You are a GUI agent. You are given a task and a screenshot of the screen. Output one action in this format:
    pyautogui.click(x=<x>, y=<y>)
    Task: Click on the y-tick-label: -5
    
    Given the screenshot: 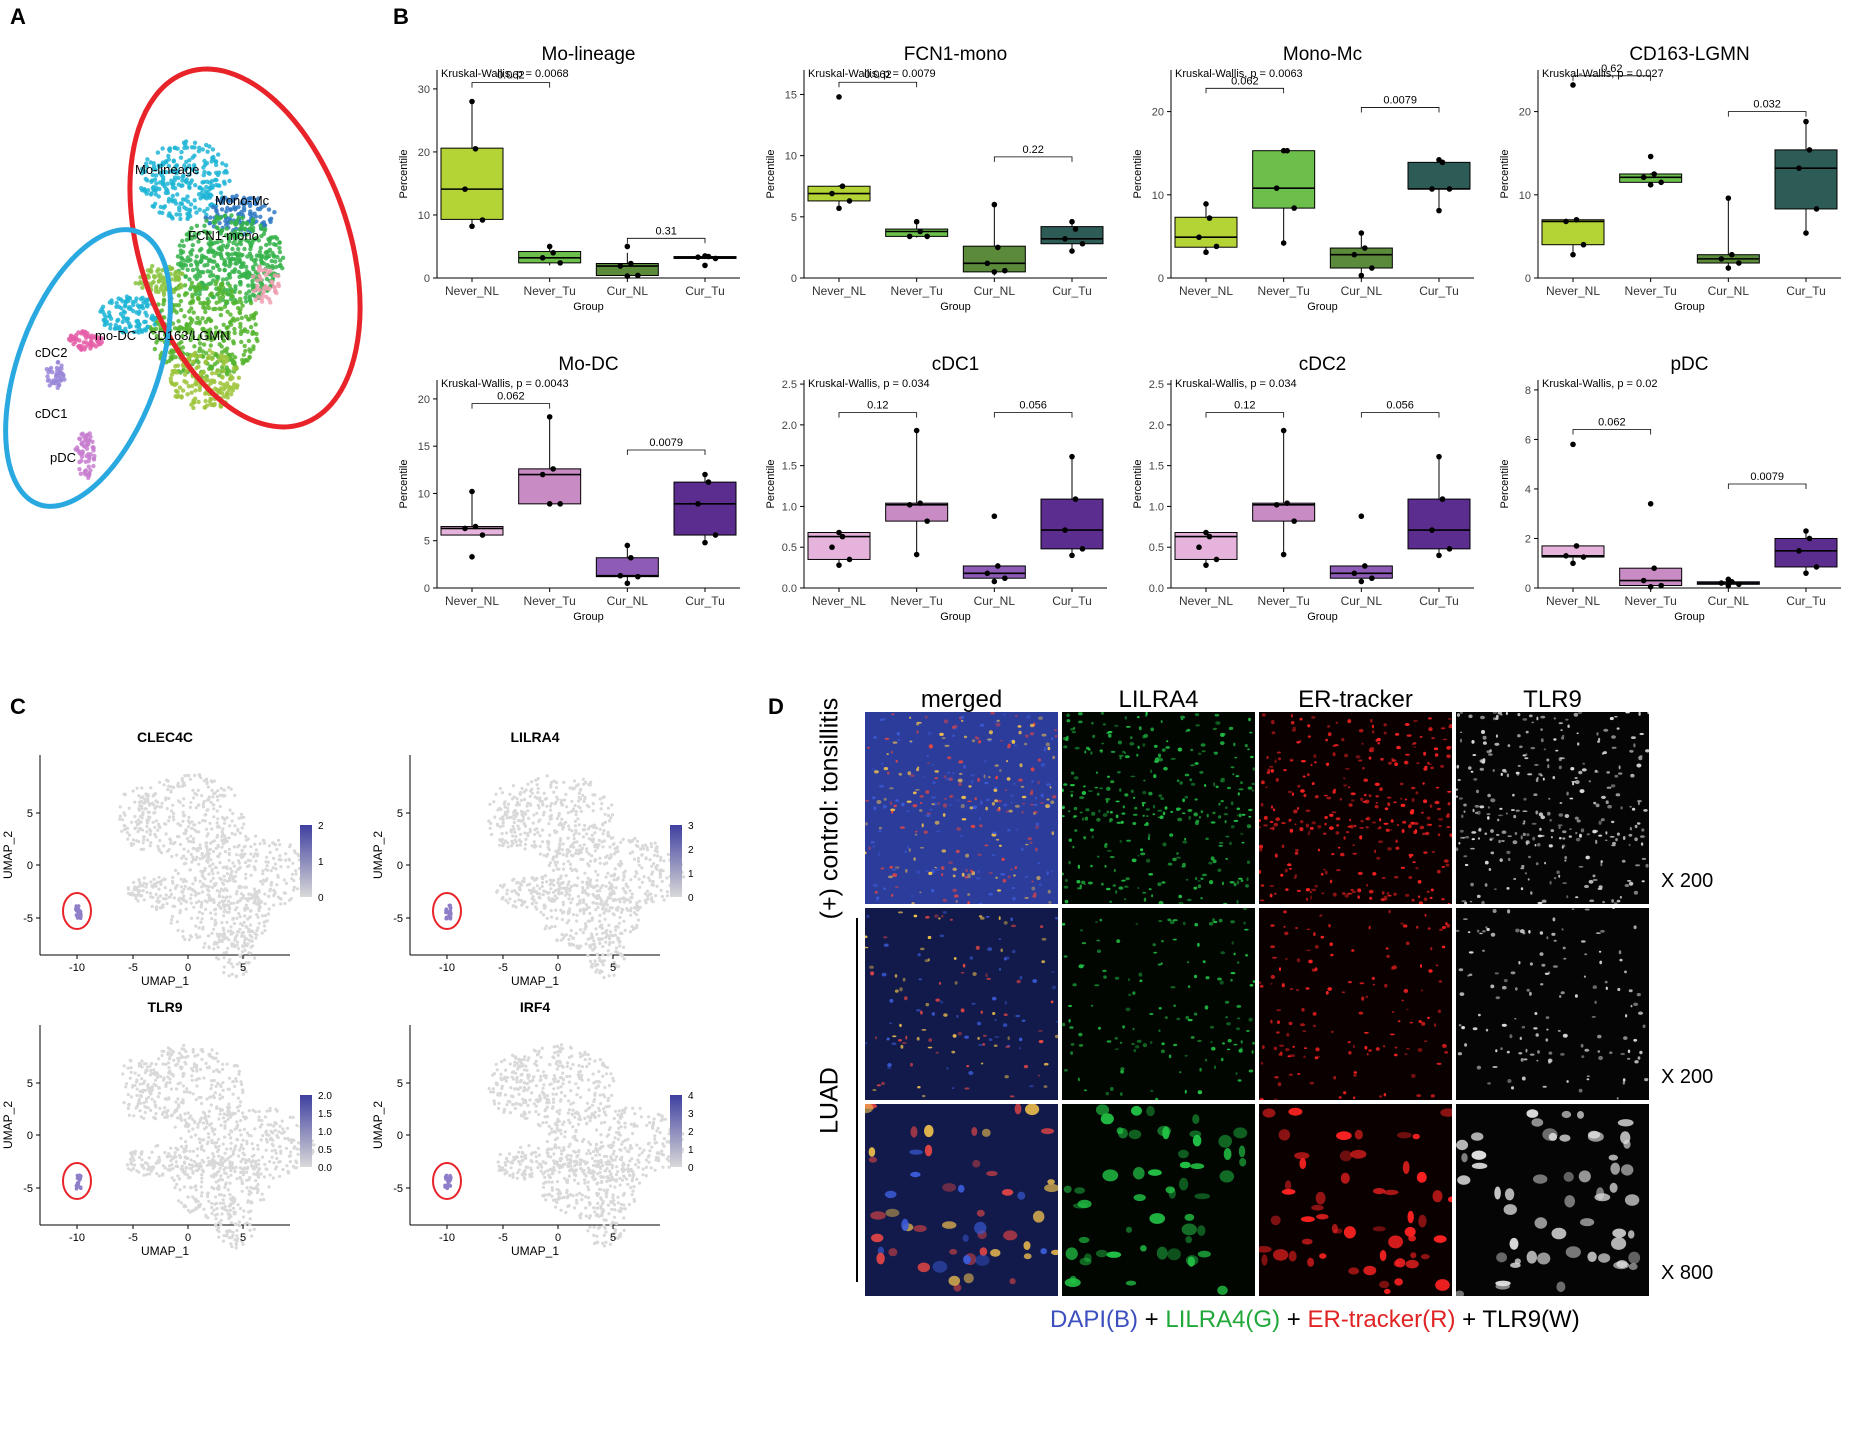 What is the action you would take?
    pyautogui.click(x=398, y=919)
    